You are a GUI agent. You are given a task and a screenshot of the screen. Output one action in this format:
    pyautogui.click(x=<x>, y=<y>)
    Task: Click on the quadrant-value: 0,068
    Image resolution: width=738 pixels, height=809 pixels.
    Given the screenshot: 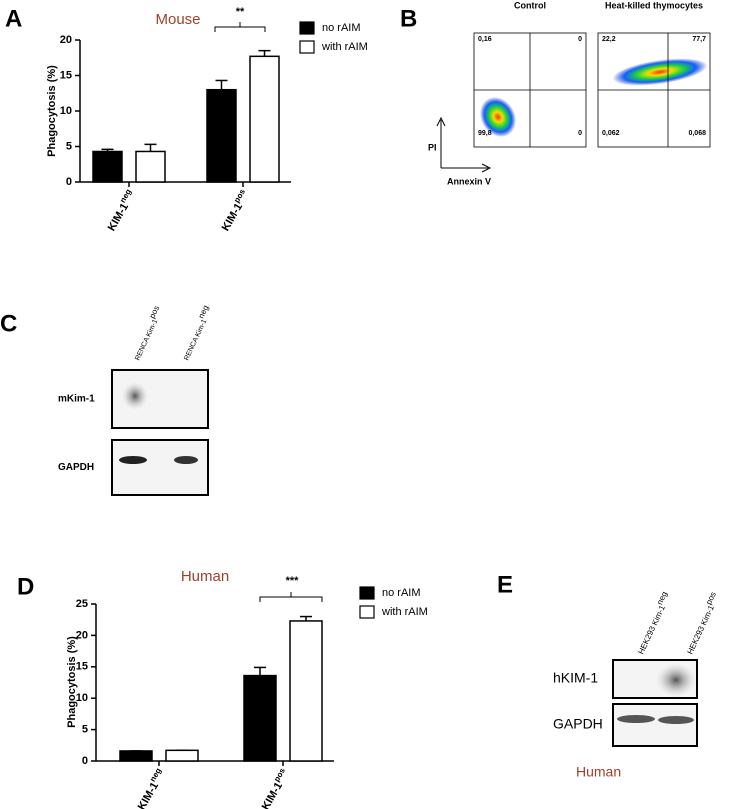 What is the action you would take?
    pyautogui.click(x=697, y=133)
    